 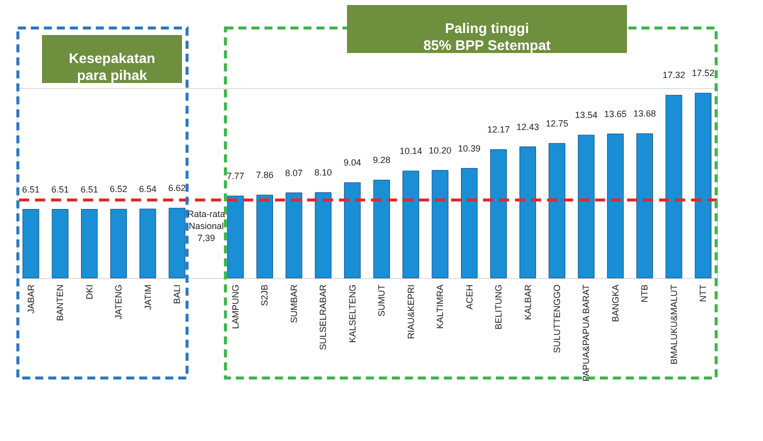 I want to click on x-tick-label: KALTIMRA, so click(x=440, y=306).